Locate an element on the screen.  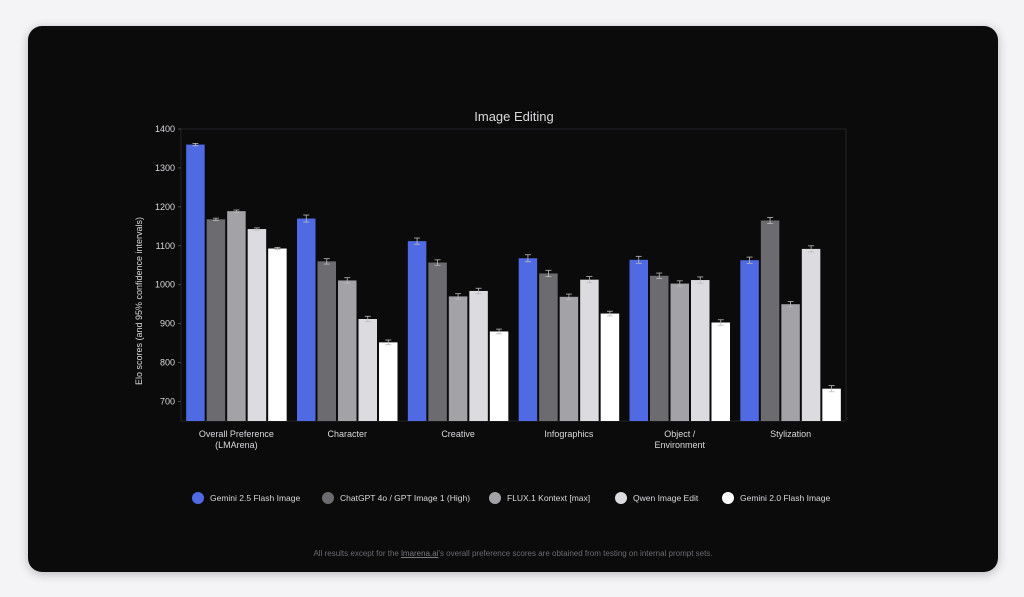
legend-label: Gemini 2.0 Flash Image is located at coordinates (785, 498).